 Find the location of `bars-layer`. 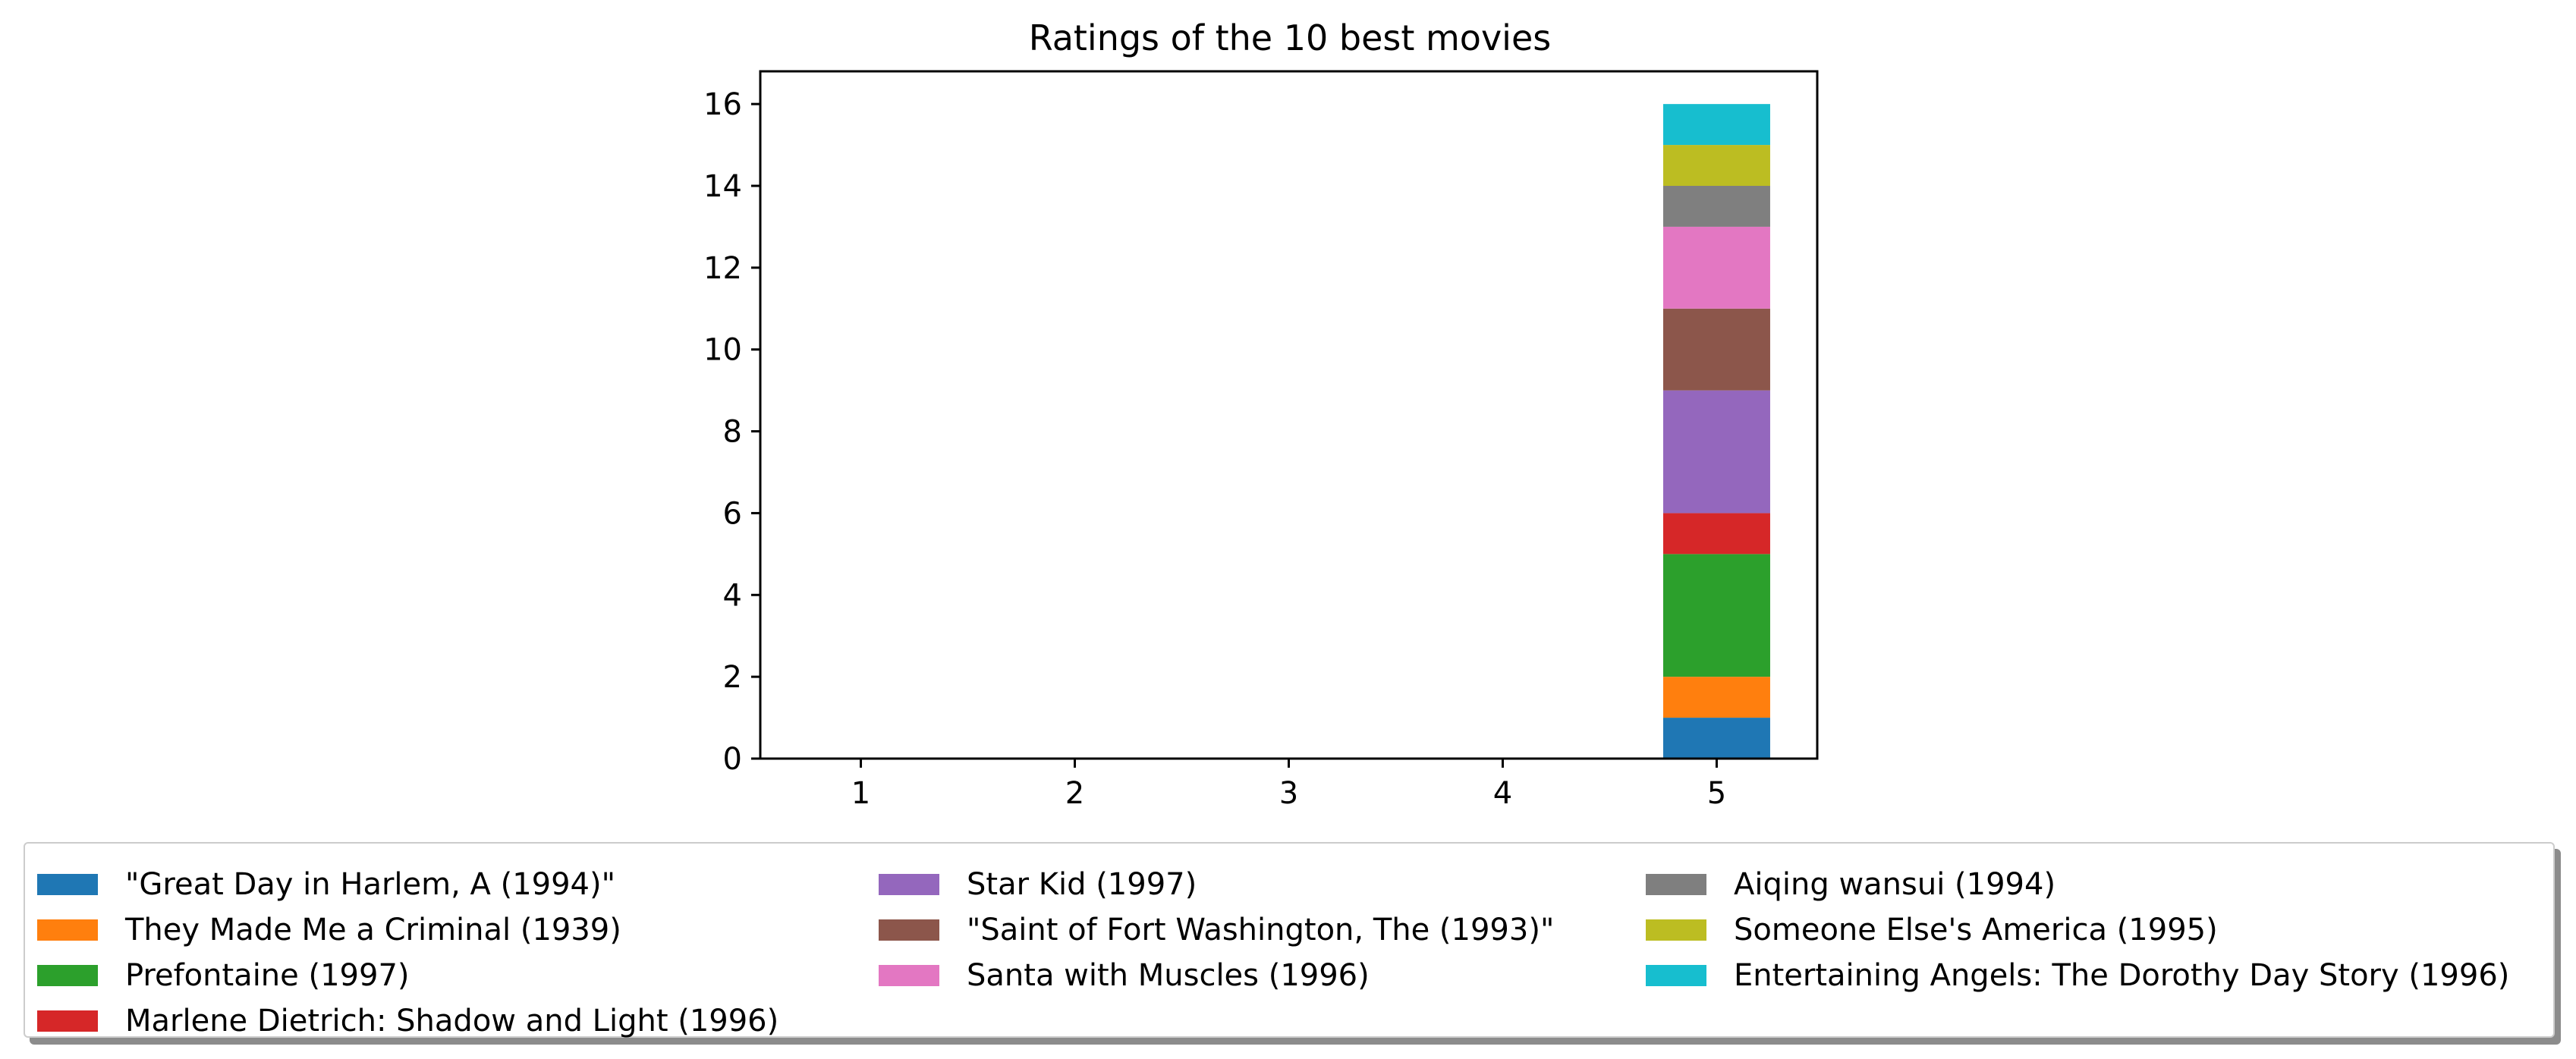

bars-layer is located at coordinates (1716, 431).